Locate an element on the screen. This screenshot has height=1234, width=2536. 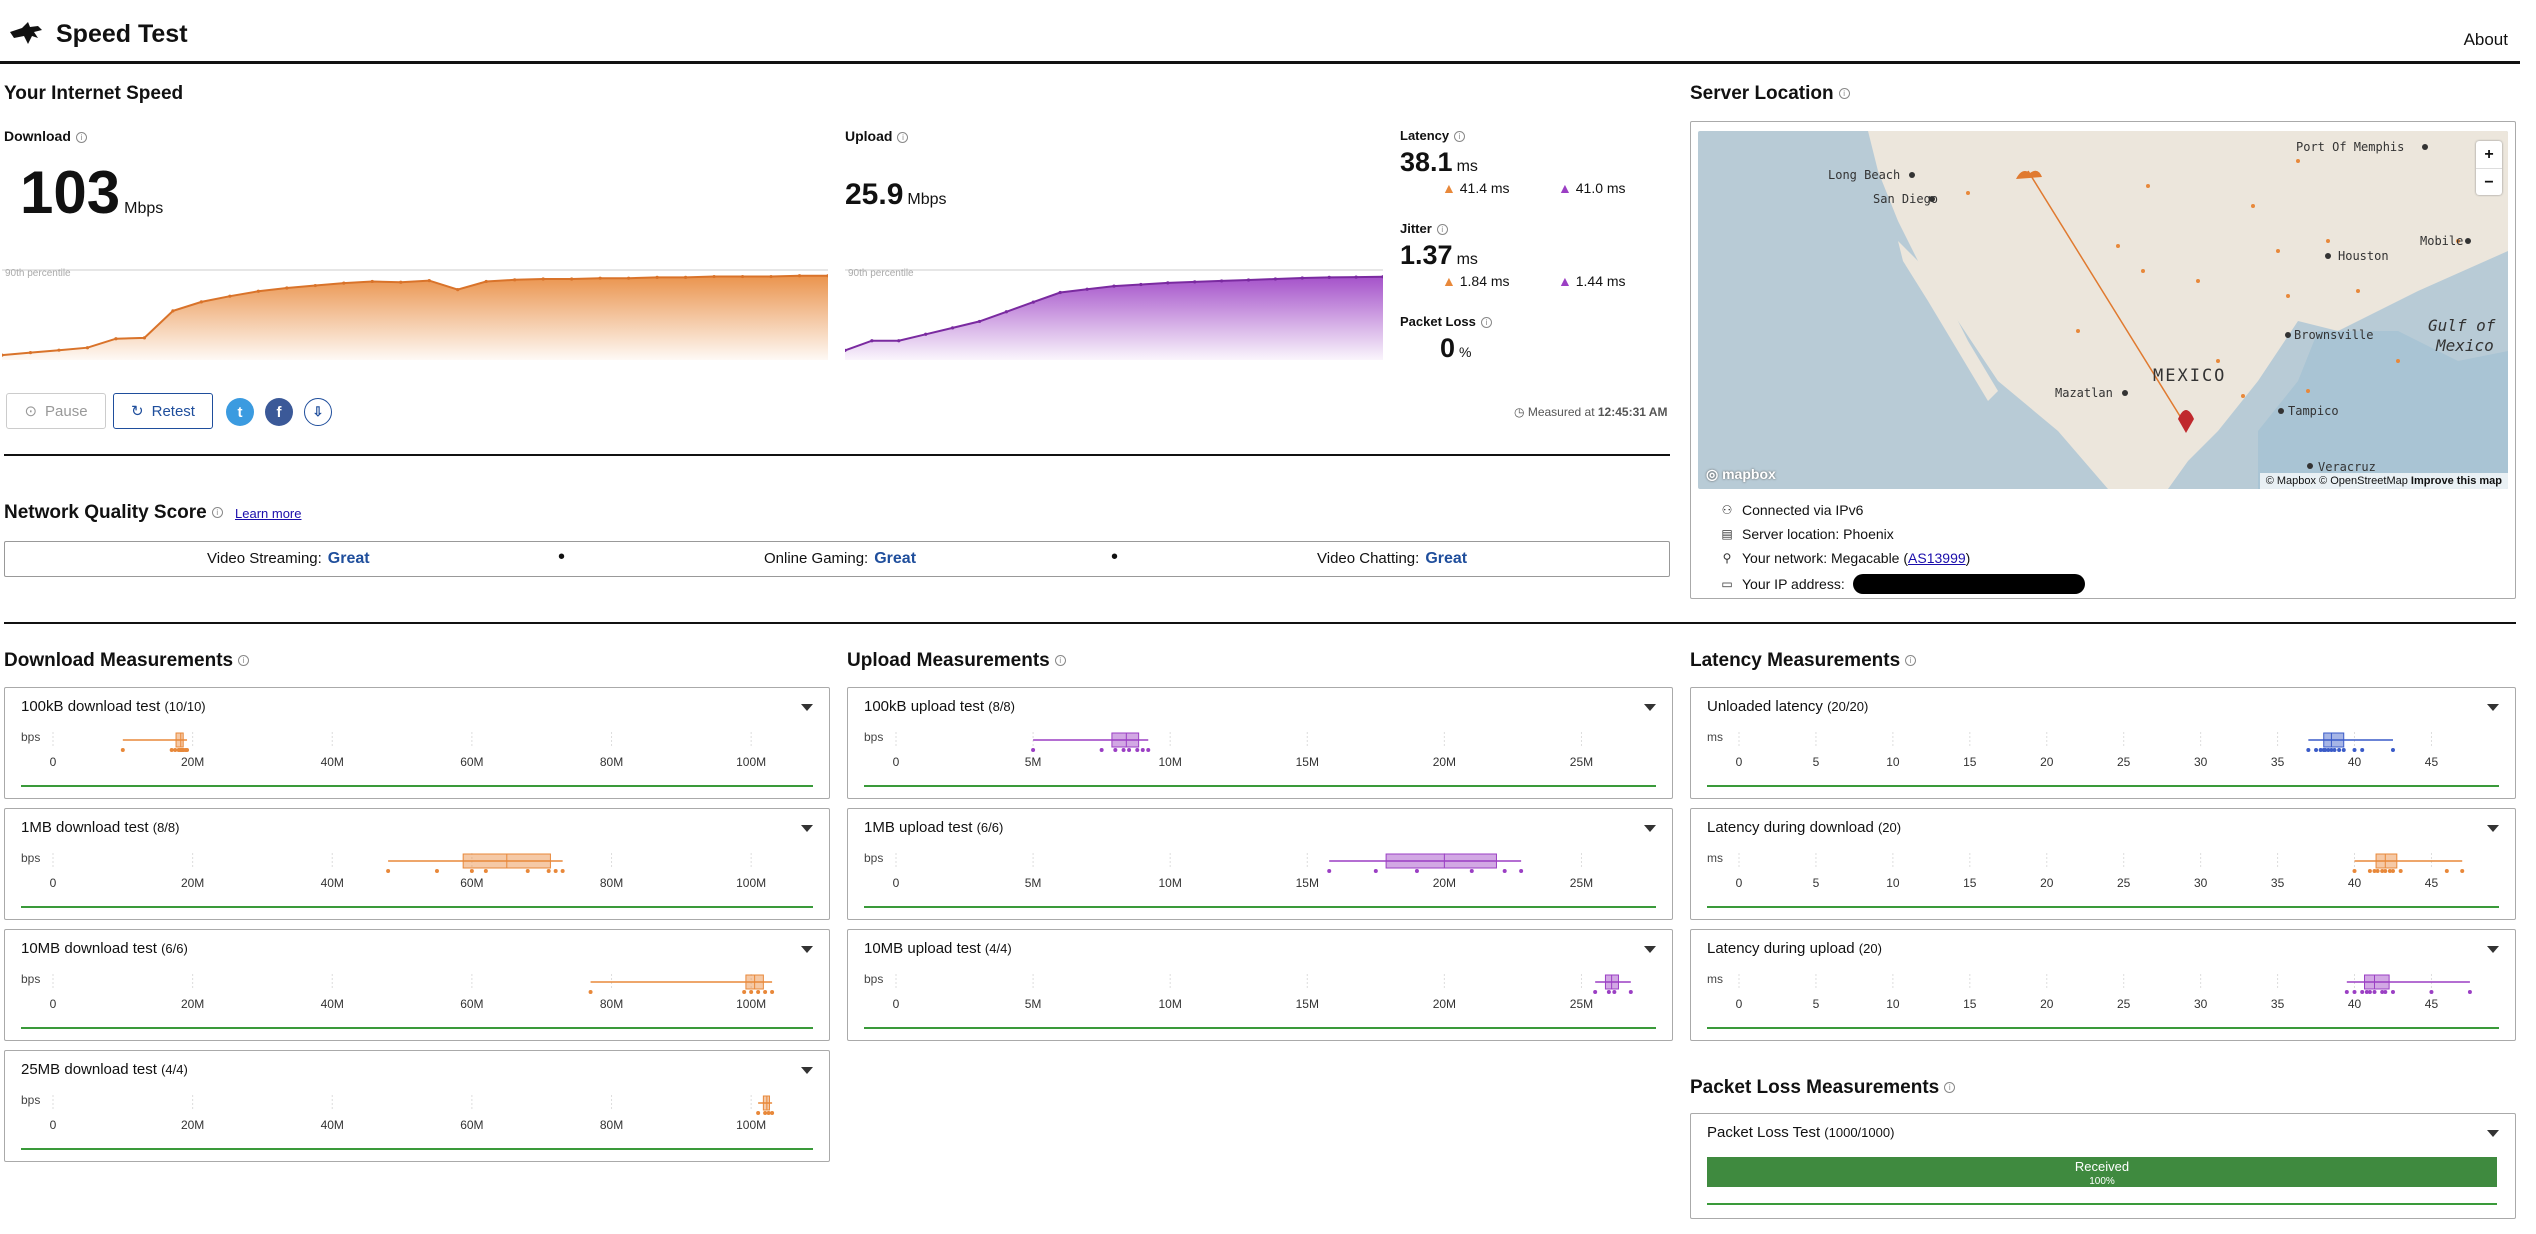
measured-at: ◷ Measured at 12:45:31 AM is located at coordinates (1590, 412).